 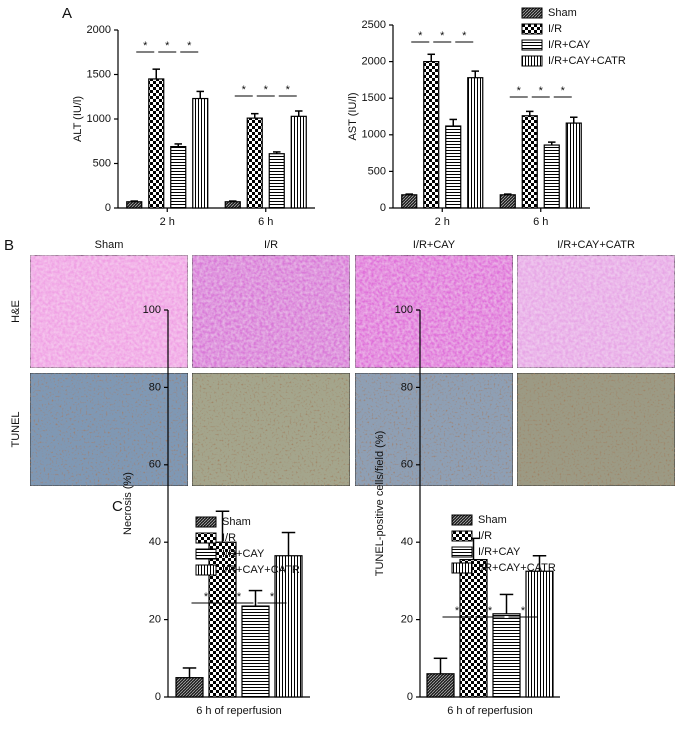 I want to click on legend-label: Sham, so click(x=492, y=520).